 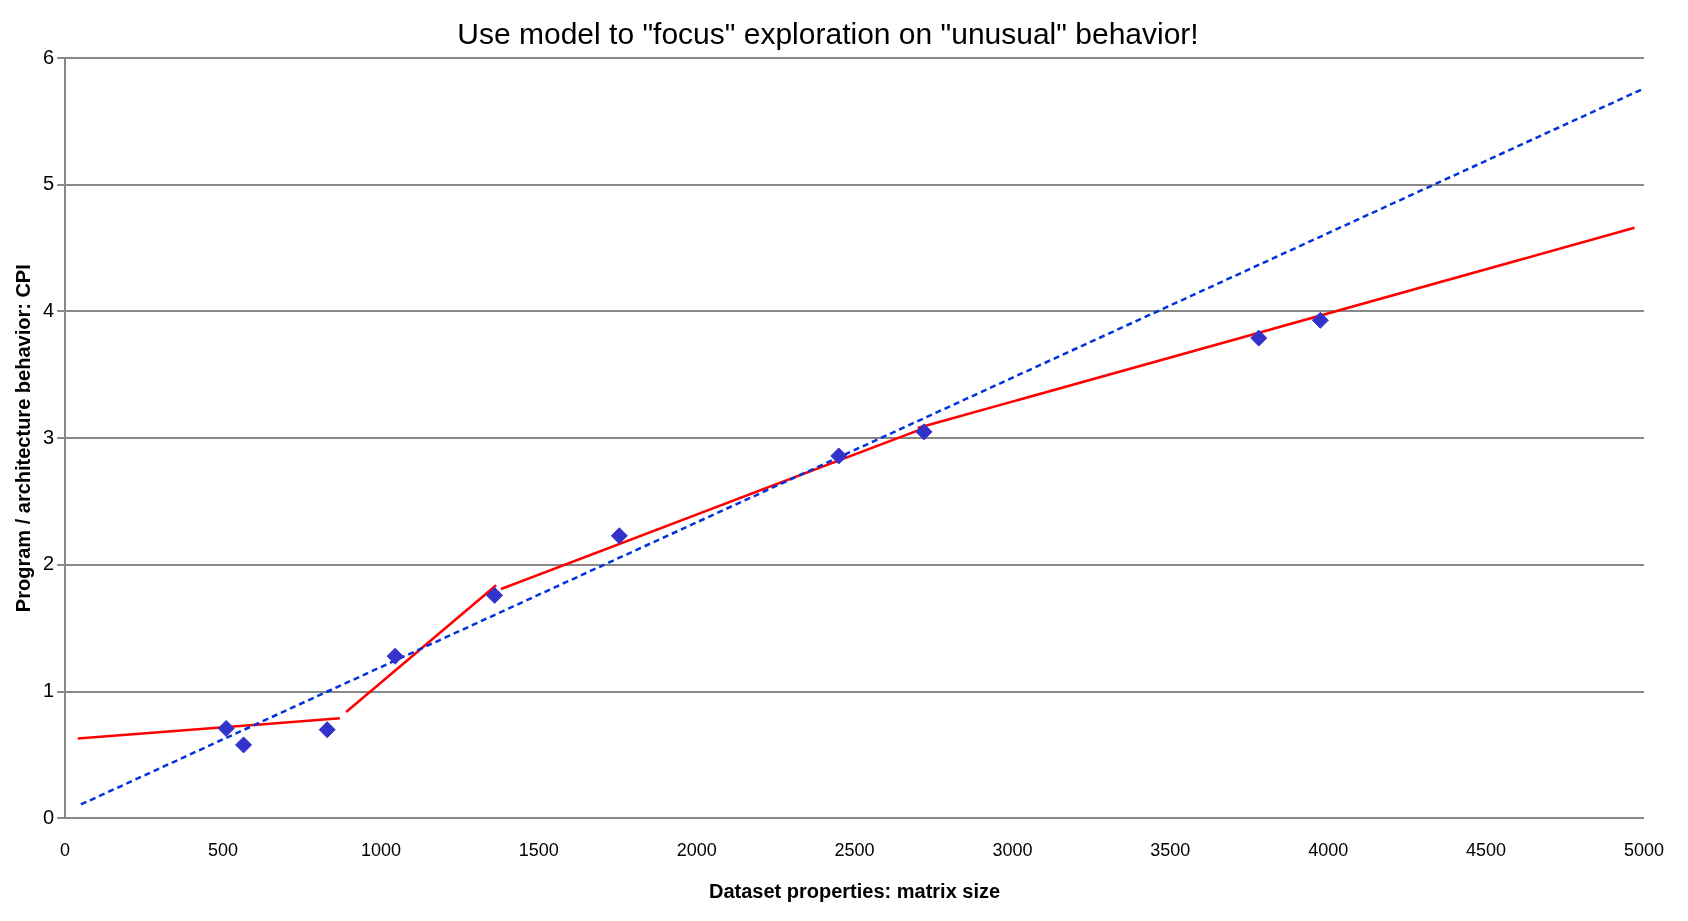 I want to click on x-tick-label: 0, so click(x=65, y=850).